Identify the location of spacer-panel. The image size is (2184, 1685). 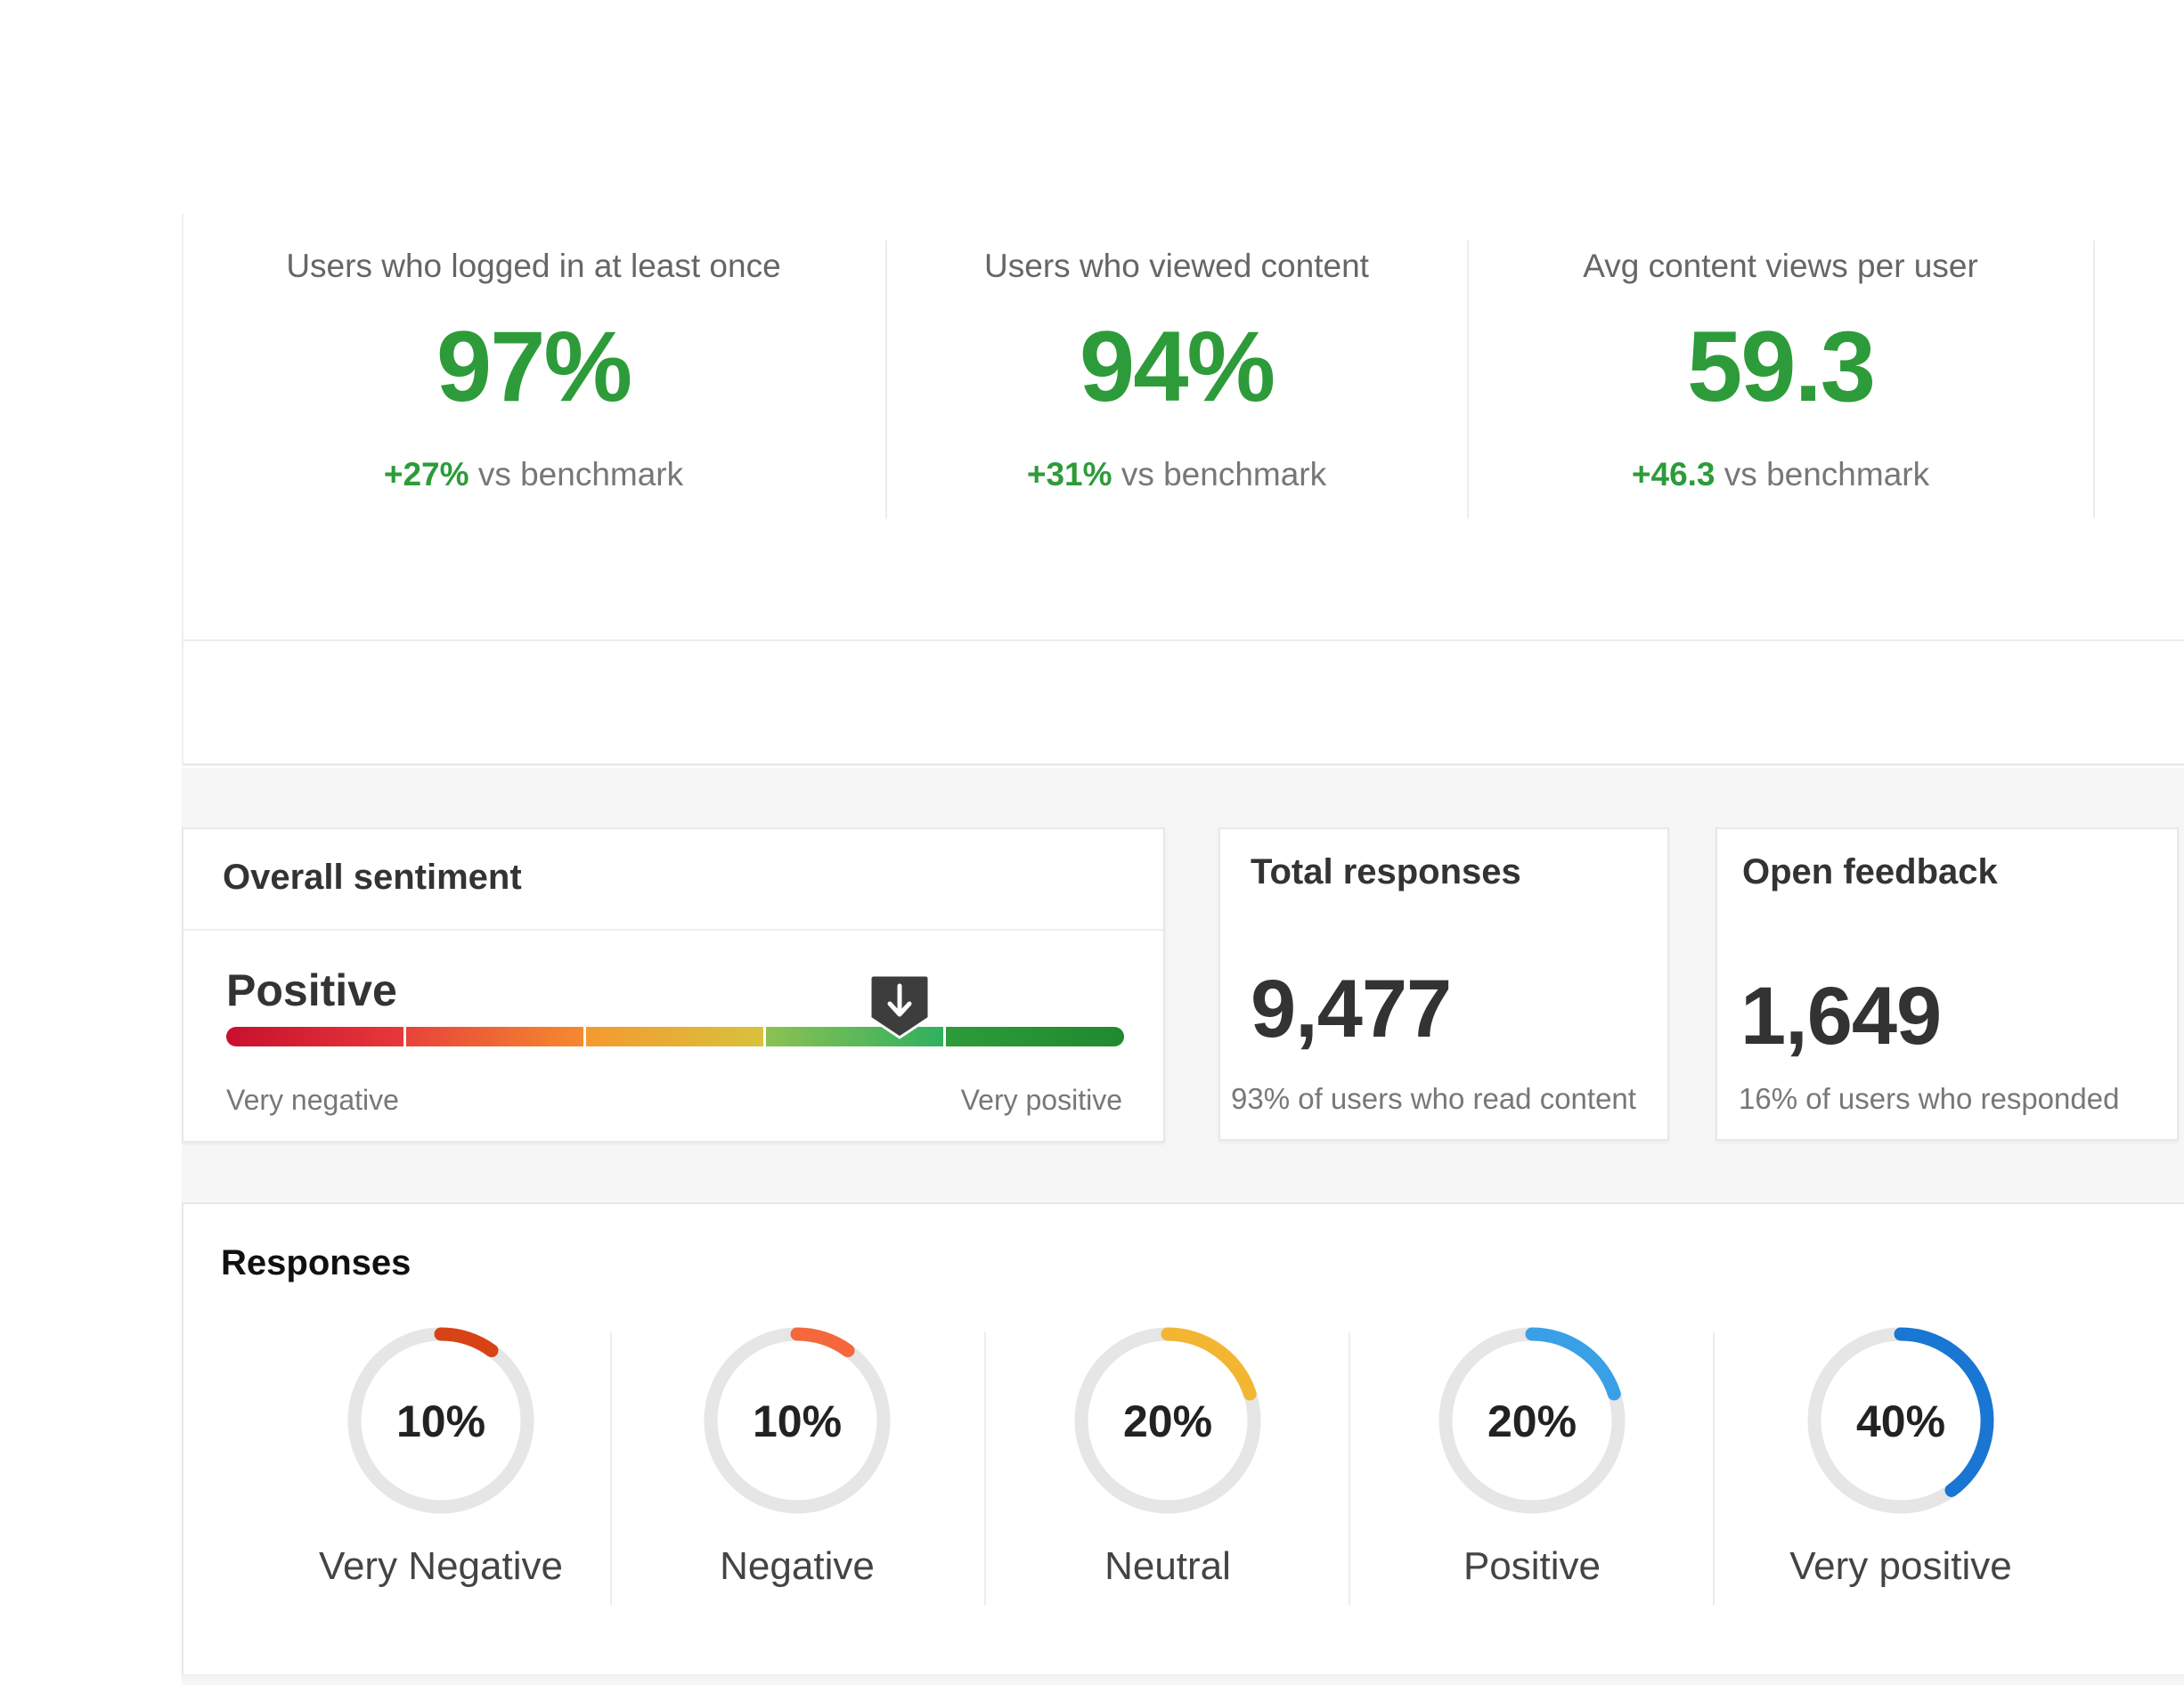
(1183, 703).